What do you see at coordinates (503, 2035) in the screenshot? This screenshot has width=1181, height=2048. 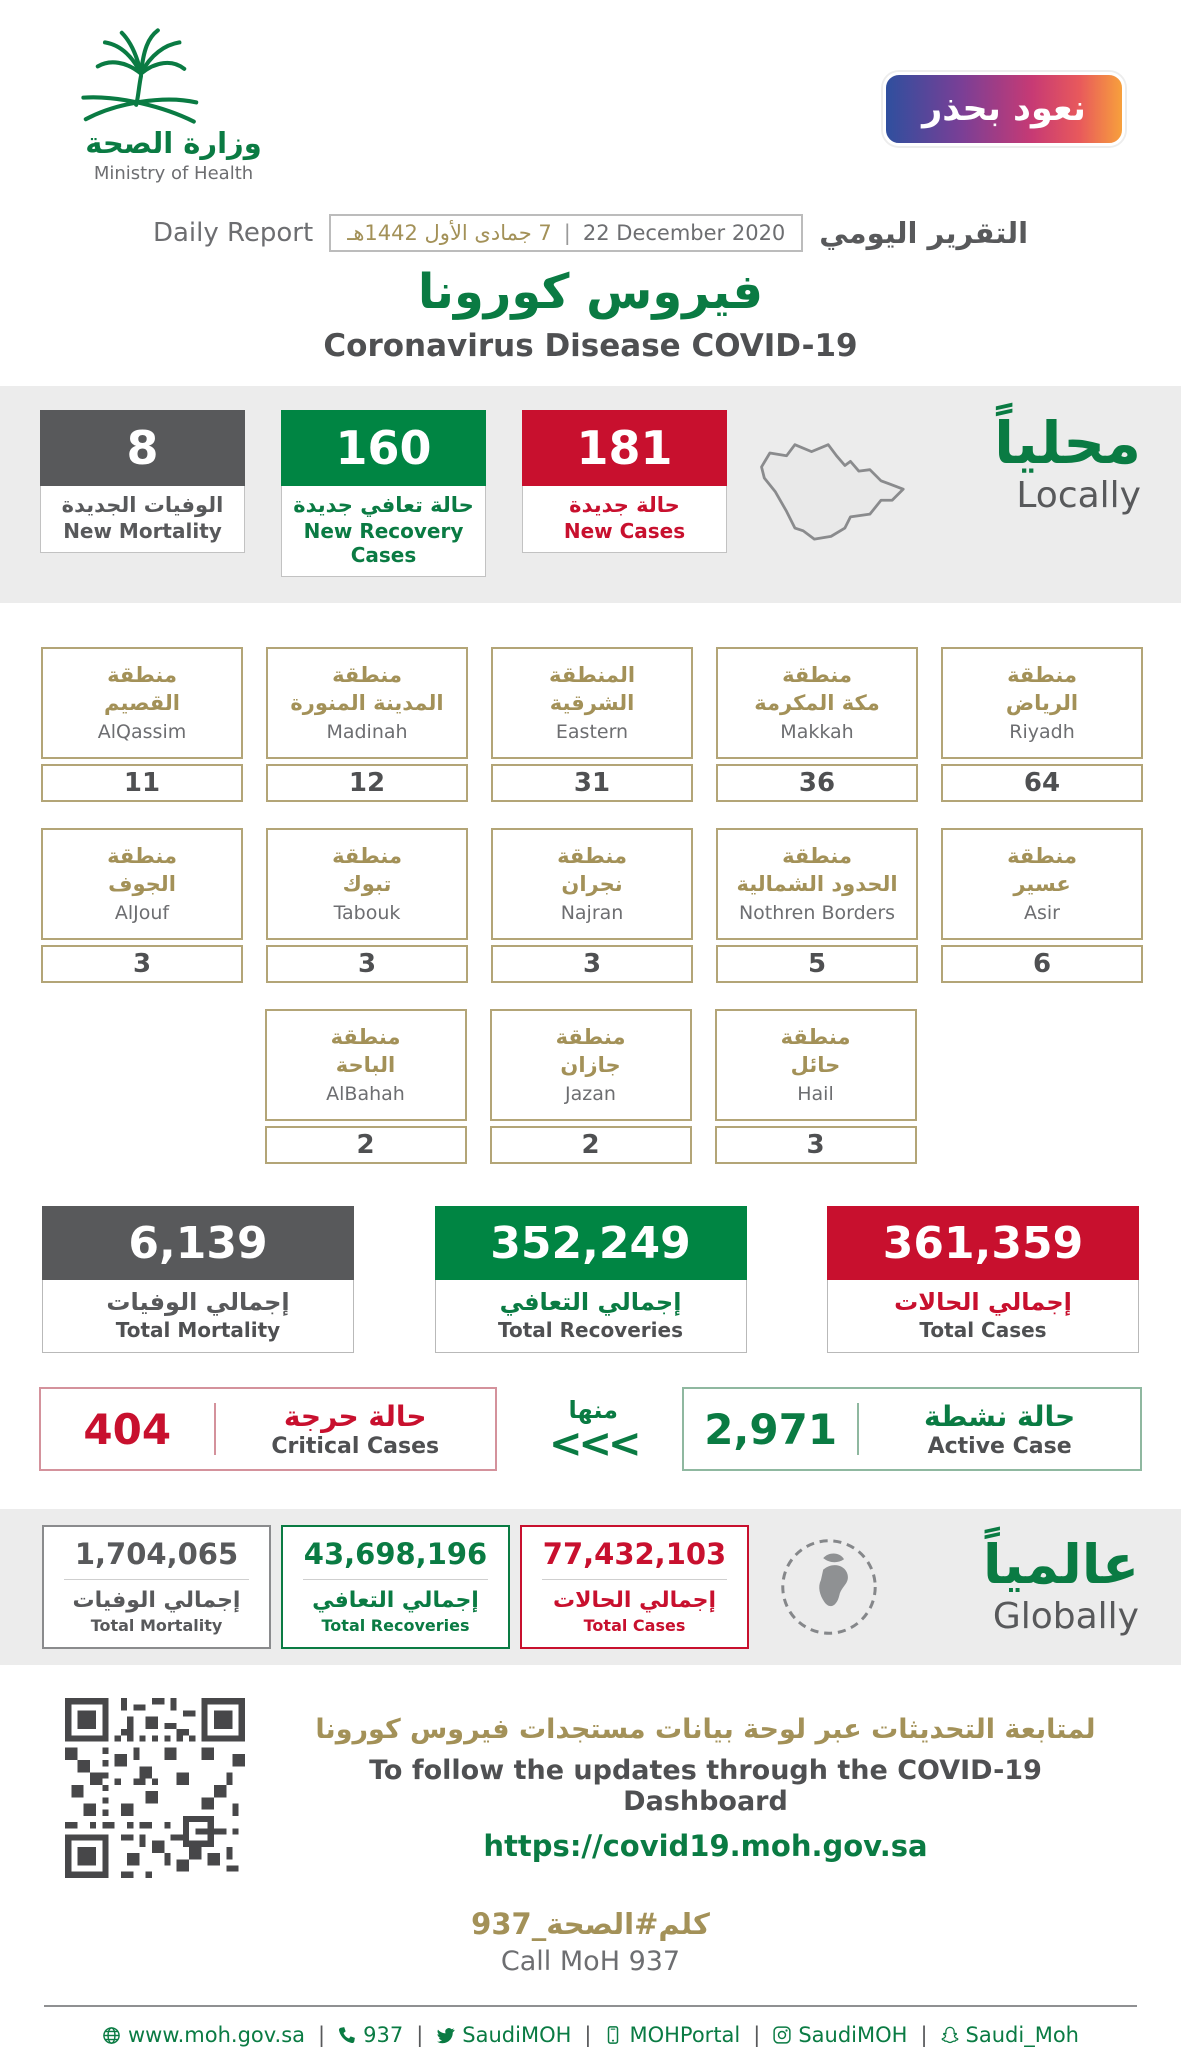 I see `footer-twitter-link: SaudiMOH` at bounding box center [503, 2035].